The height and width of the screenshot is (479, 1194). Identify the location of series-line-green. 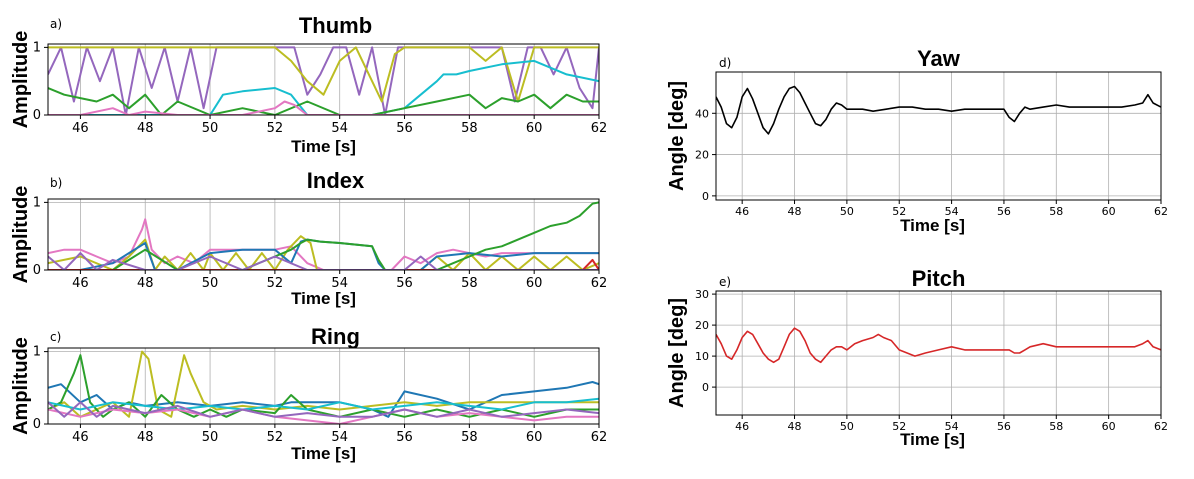
(323, 235).